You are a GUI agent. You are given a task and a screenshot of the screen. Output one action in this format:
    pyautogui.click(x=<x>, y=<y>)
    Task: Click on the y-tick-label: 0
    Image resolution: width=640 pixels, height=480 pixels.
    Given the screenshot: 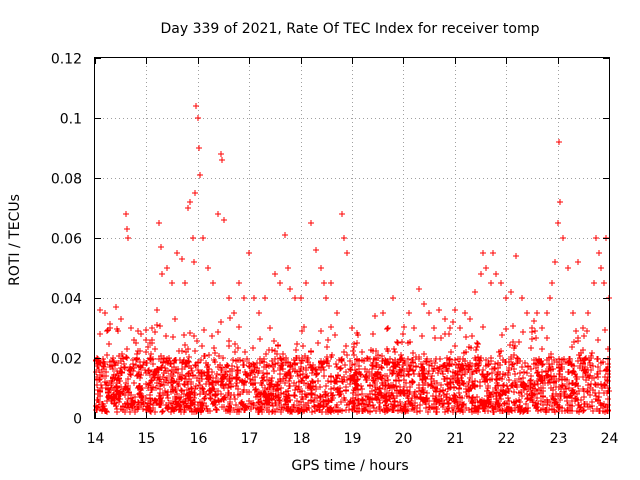 What is the action you would take?
    pyautogui.click(x=77, y=420)
    